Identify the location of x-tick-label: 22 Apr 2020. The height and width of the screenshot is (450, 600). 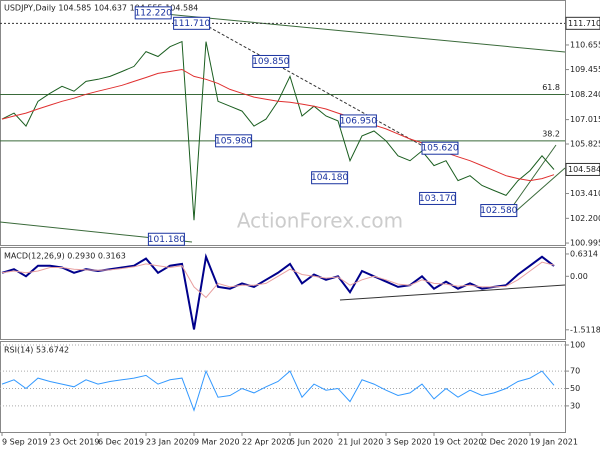
(266, 442).